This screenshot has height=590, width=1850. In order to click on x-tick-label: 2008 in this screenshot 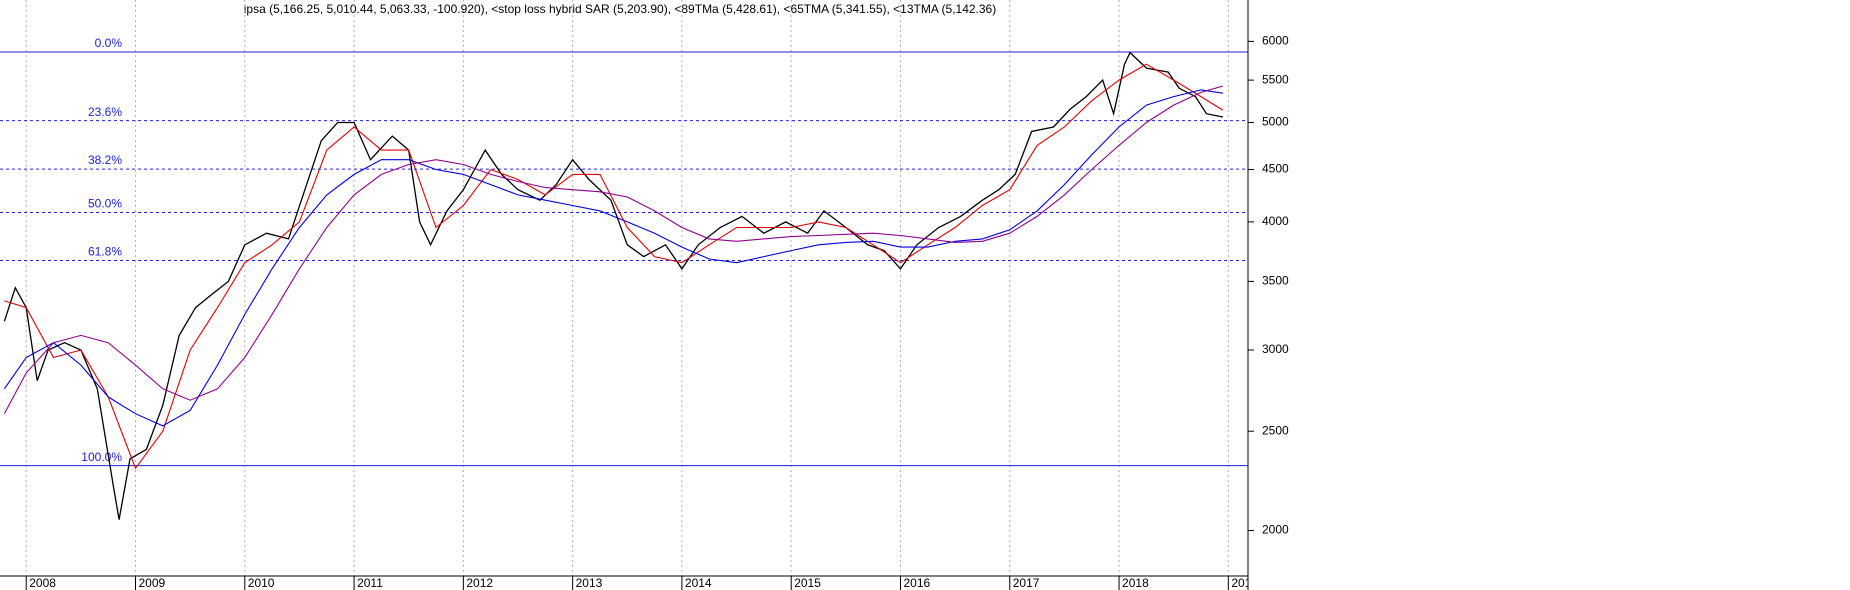, I will do `click(42, 583)`.